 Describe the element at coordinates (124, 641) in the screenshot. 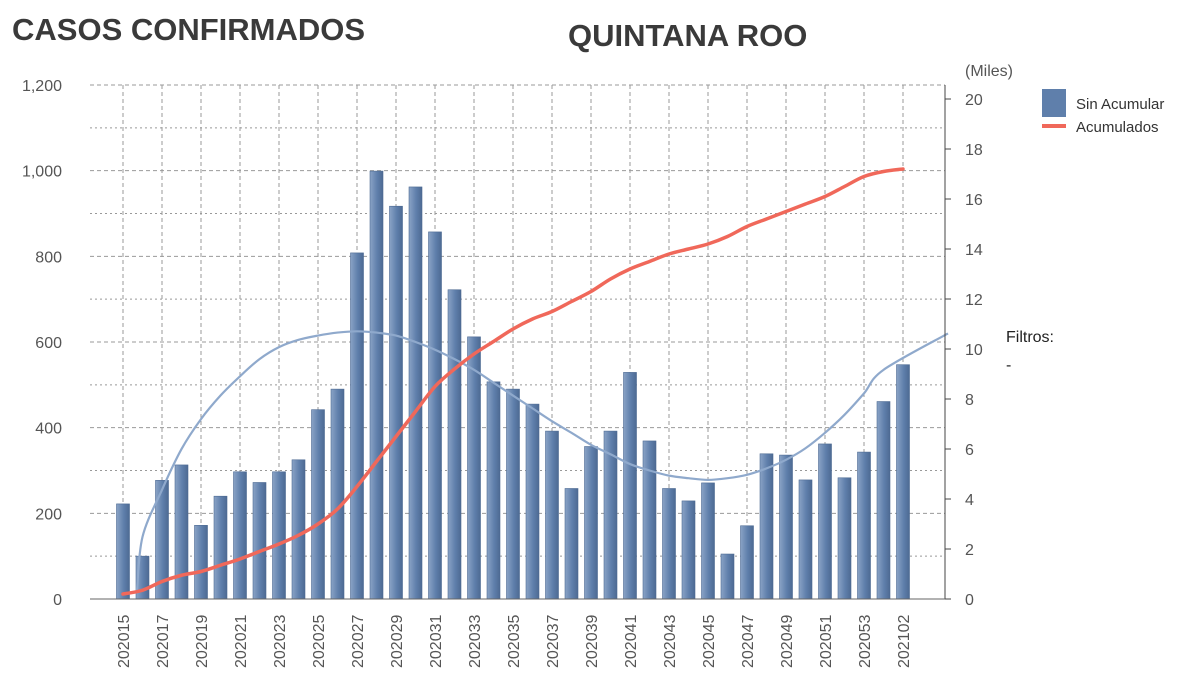

I see `x-tick-label: 202015` at that location.